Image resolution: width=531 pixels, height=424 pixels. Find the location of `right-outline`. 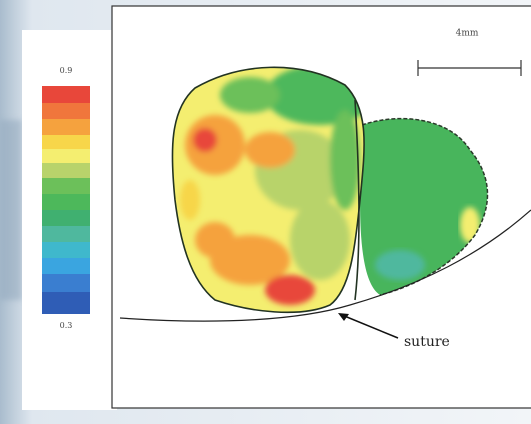

right-outline is located at coordinates (425, 206).